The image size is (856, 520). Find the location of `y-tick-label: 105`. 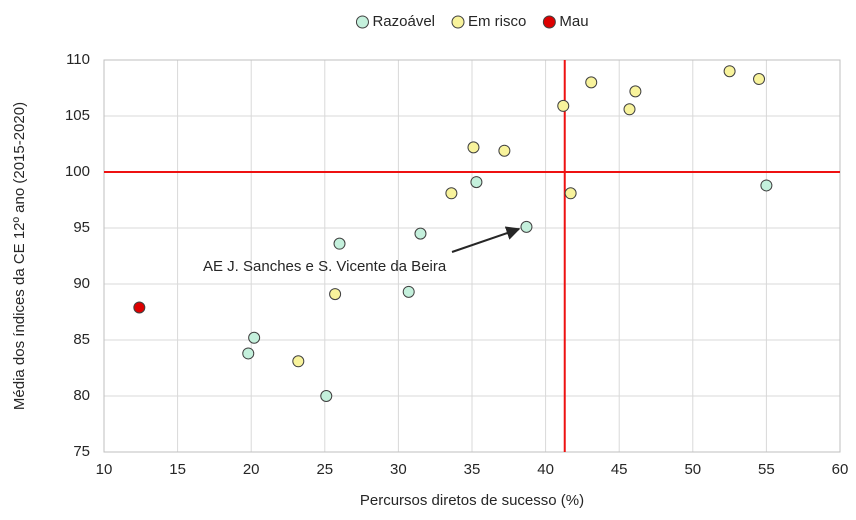

y-tick-label: 105 is located at coordinates (77, 115).